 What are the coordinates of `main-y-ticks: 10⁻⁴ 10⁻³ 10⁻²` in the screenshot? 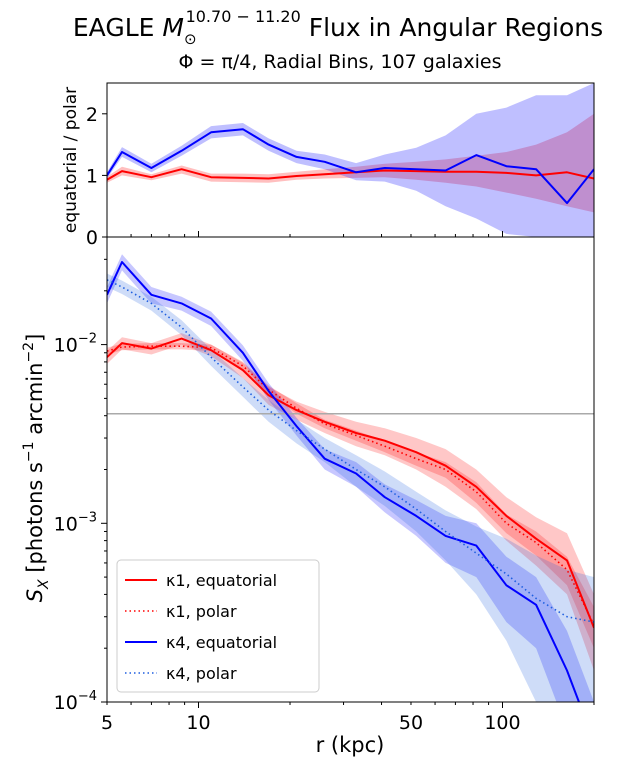 It's located at (80, 475).